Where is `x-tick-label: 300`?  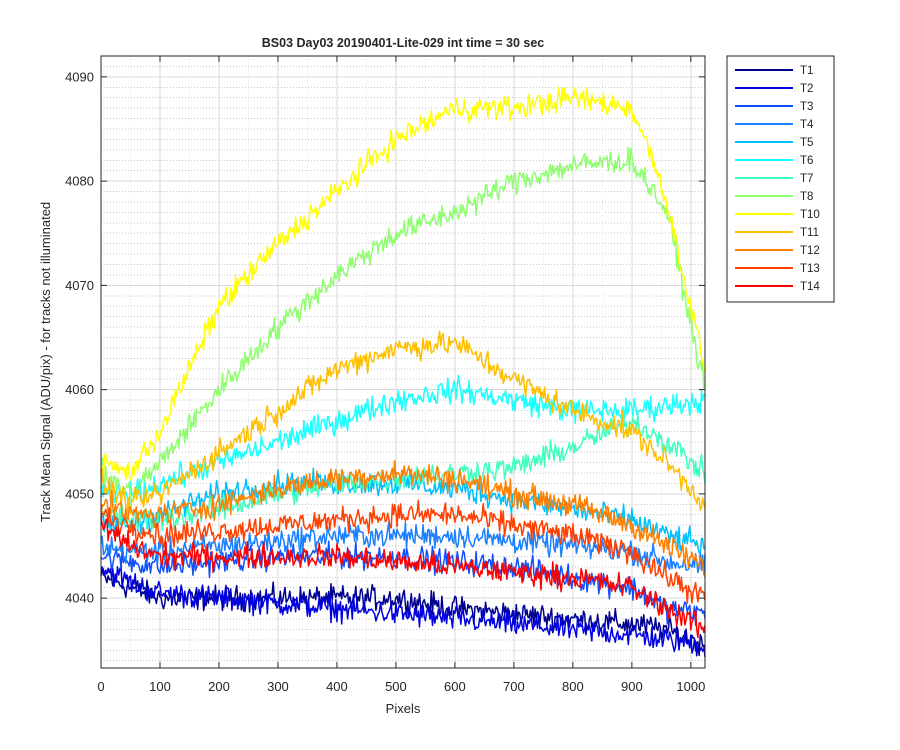
x-tick-label: 300 is located at coordinates (278, 686).